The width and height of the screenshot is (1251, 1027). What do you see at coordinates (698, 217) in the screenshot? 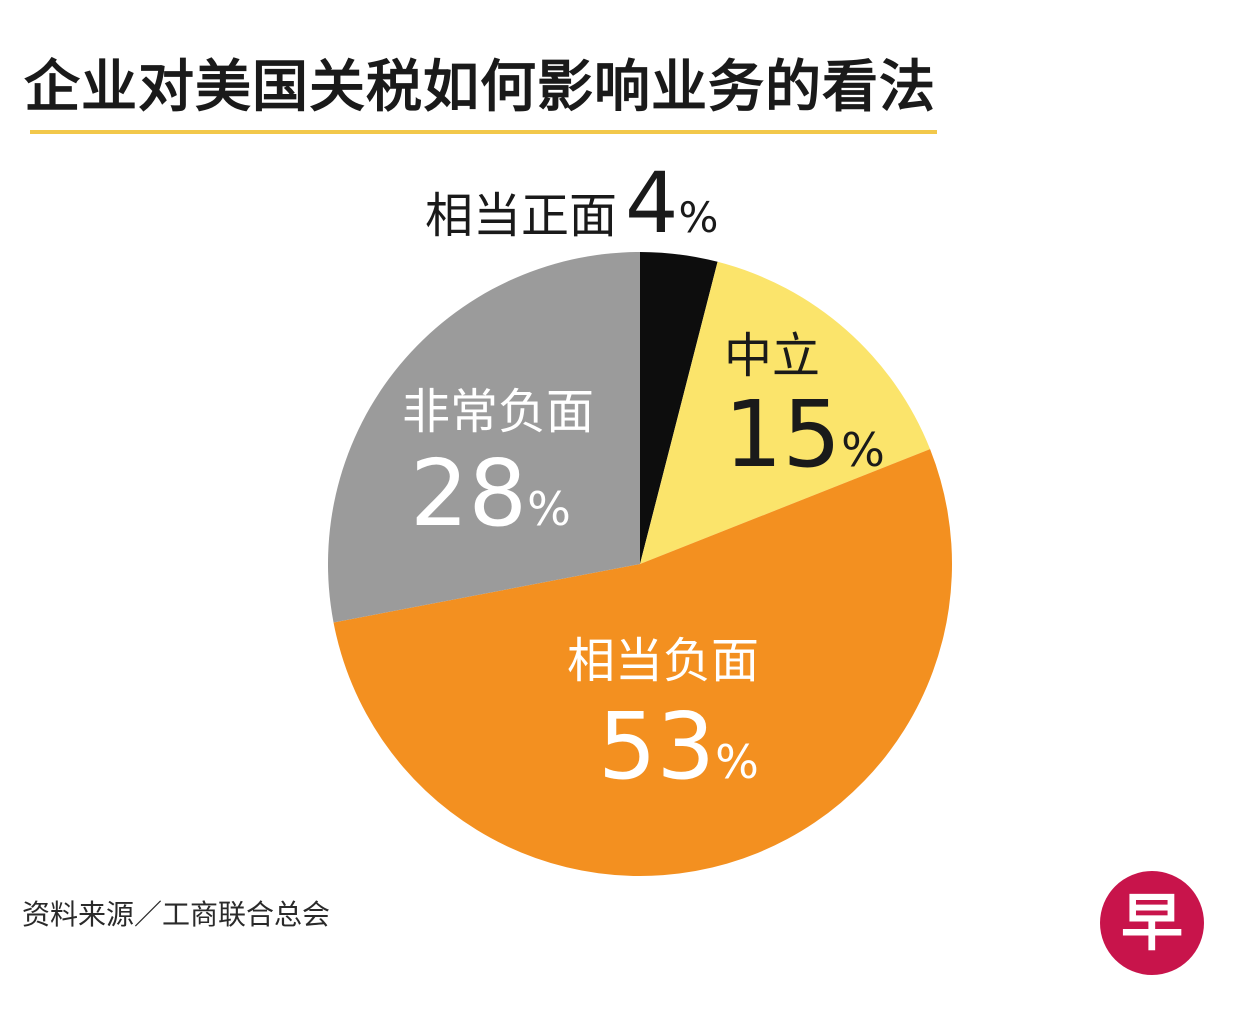
I see `slice-unit-positive: %` at bounding box center [698, 217].